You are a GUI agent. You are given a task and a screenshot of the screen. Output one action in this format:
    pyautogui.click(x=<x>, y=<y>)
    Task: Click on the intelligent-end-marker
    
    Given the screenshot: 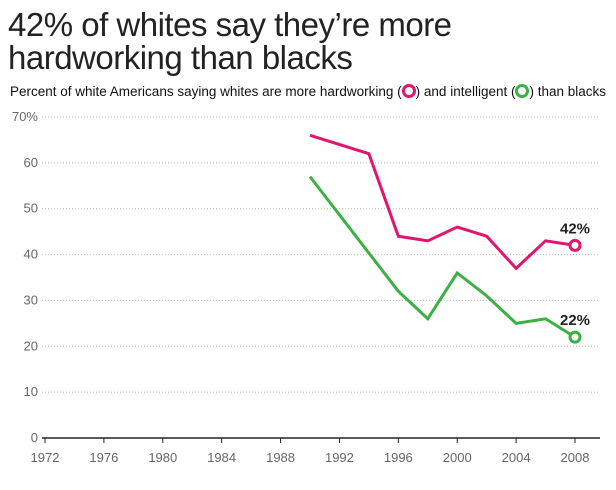 What is the action you would take?
    pyautogui.click(x=575, y=337)
    